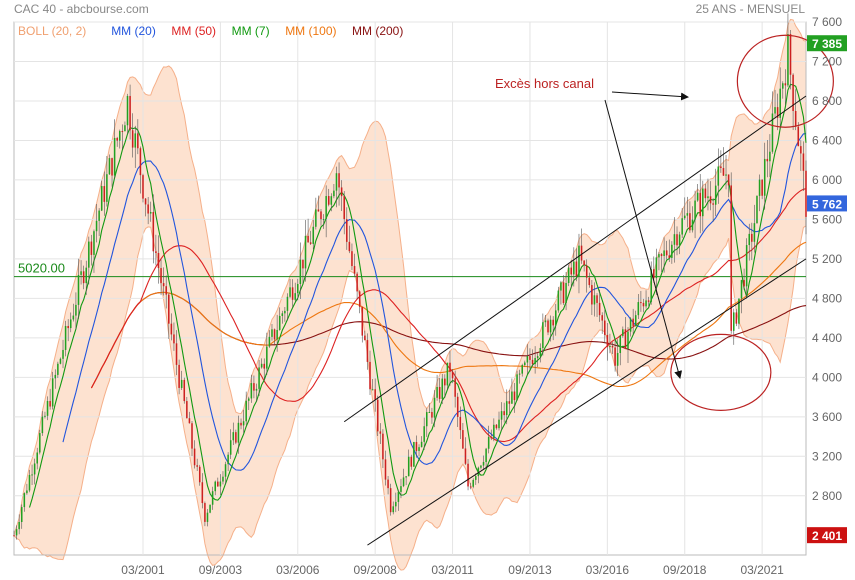  What do you see at coordinates (81, 9) in the screenshot?
I see `chart-title: CAC 40 - abcbourse.com` at bounding box center [81, 9].